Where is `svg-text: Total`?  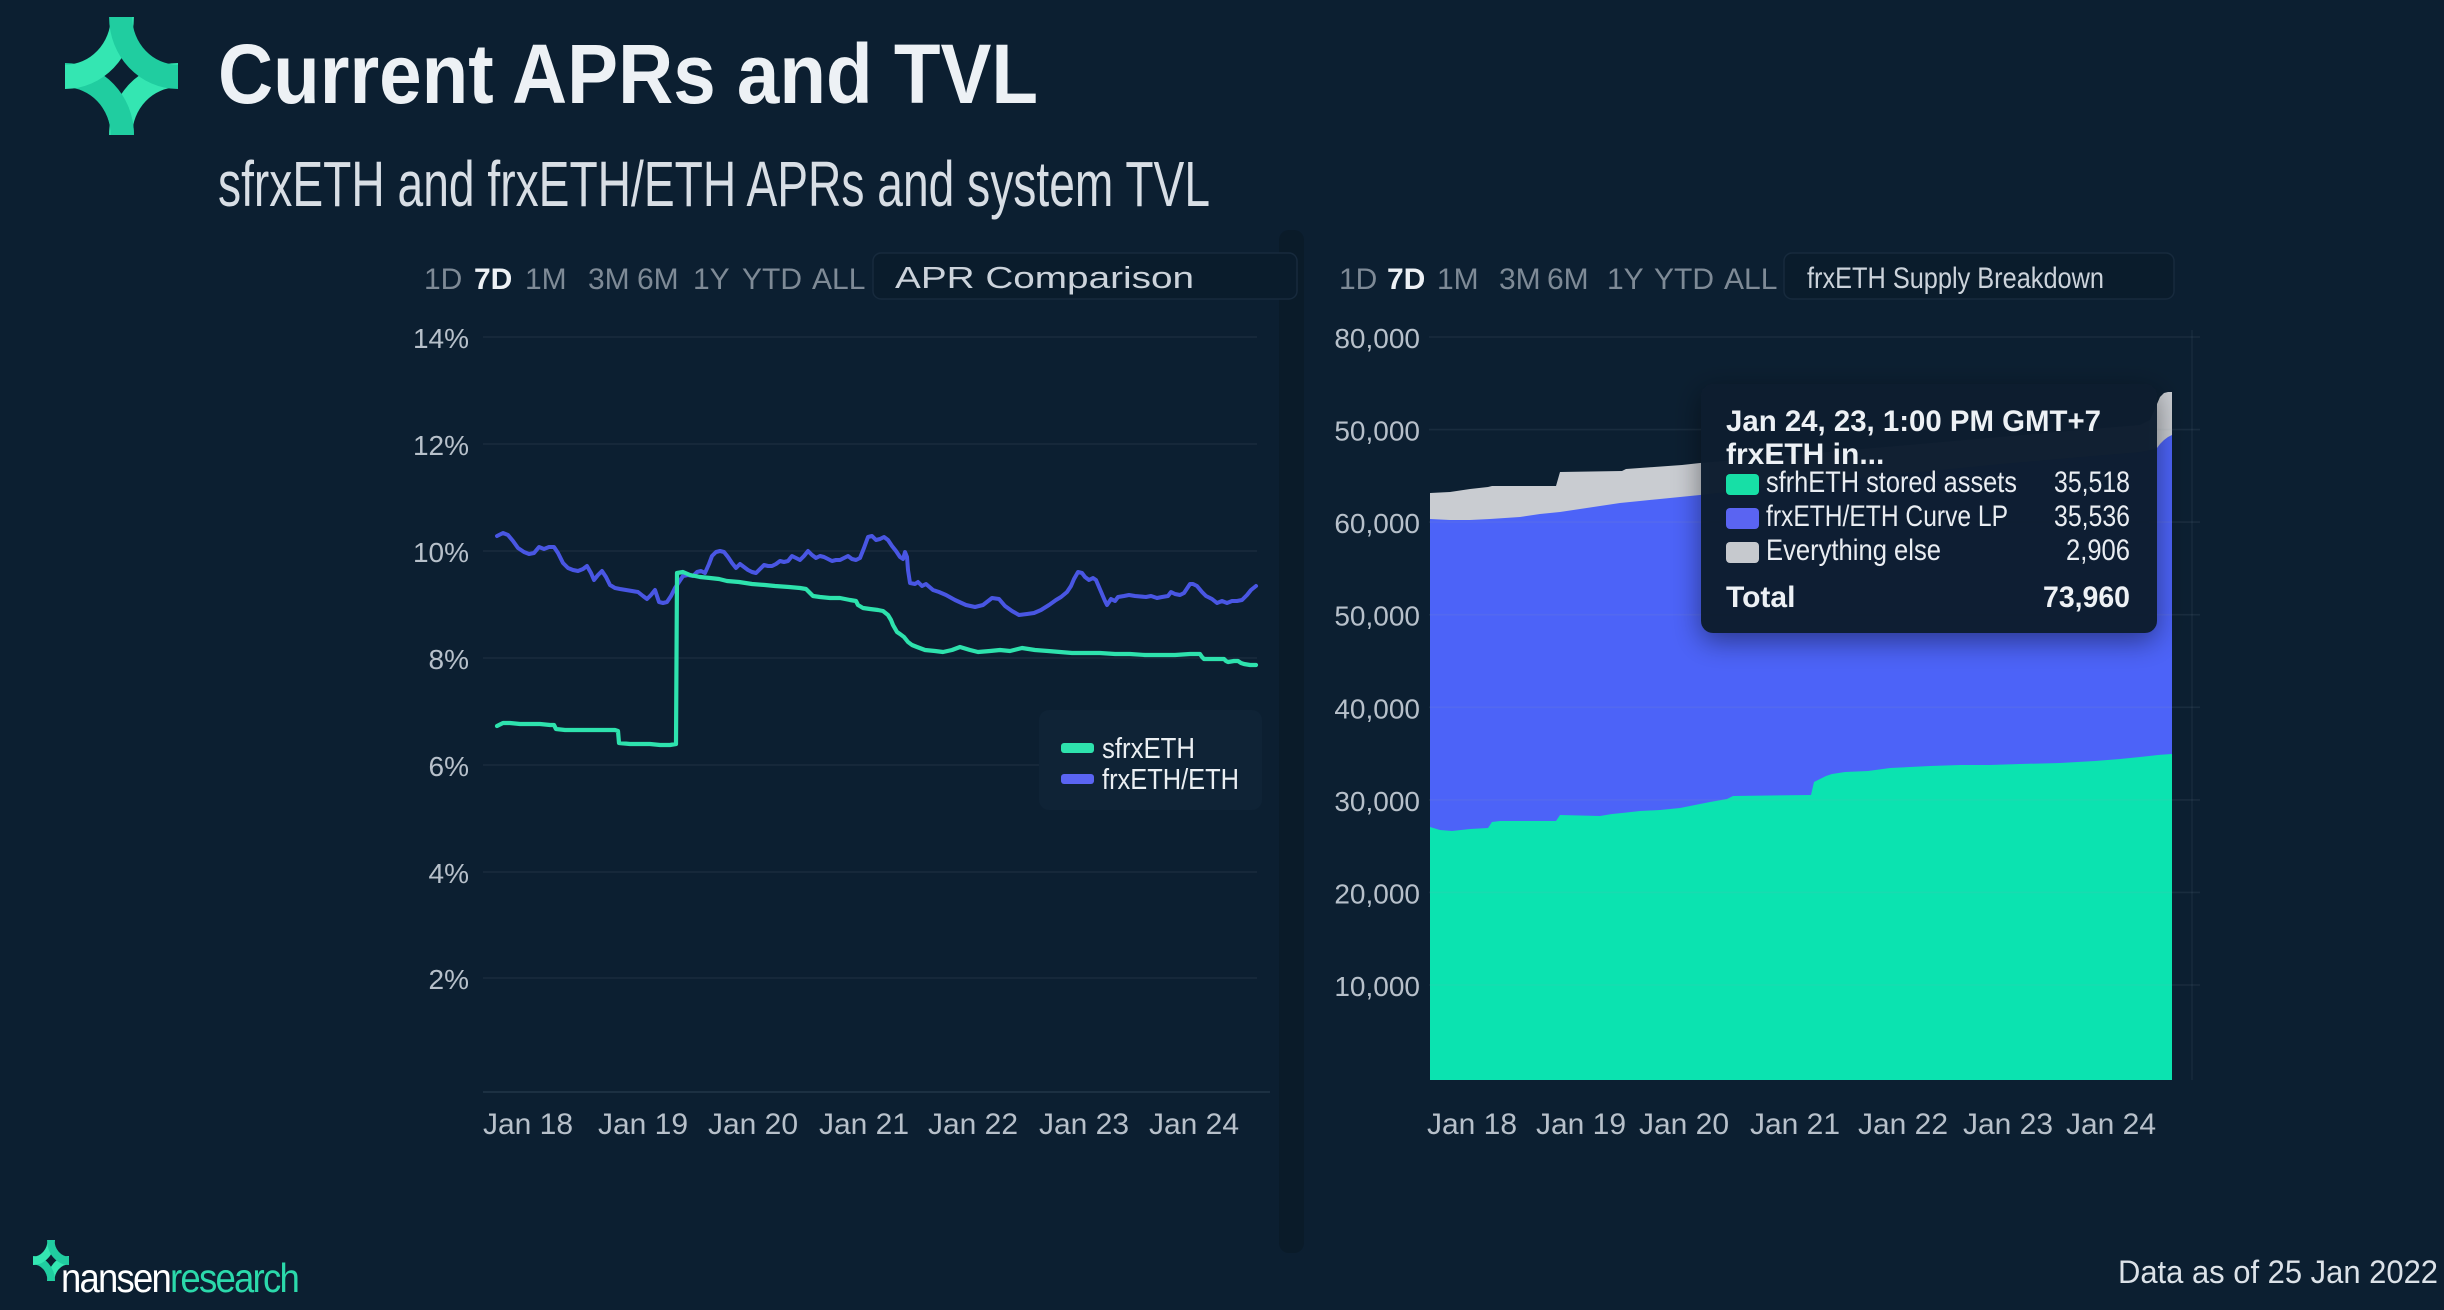 svg-text: Total is located at coordinates (1760, 597).